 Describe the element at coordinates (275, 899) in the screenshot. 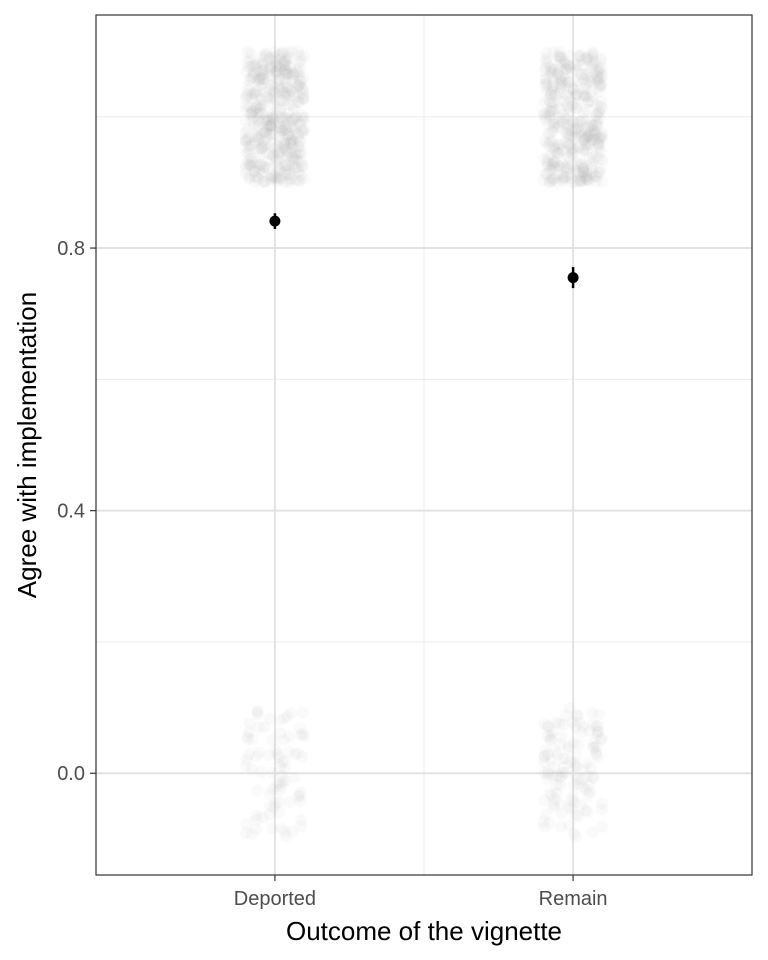

I see `x-tick-label: Deported` at that location.